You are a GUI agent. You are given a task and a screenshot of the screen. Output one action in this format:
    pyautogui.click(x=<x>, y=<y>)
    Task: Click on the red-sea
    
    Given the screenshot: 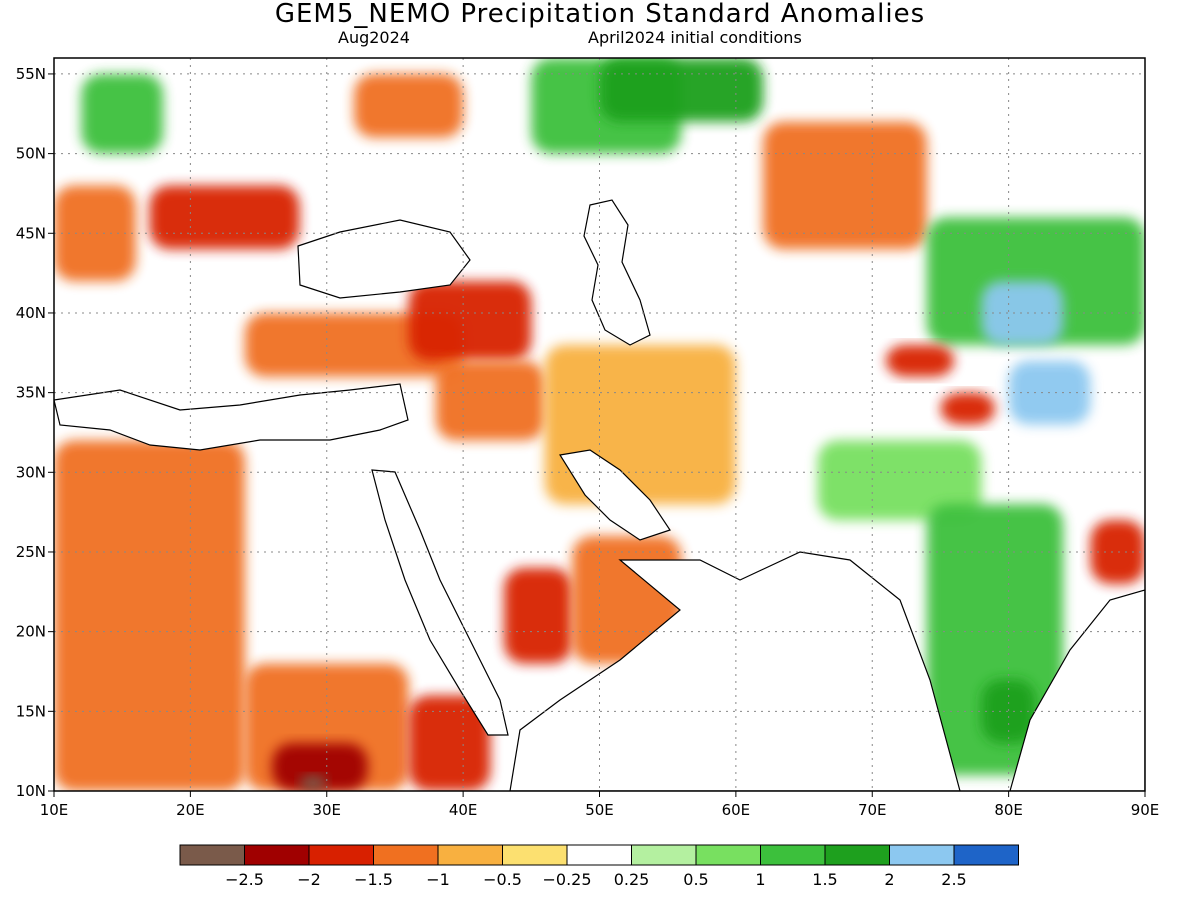 What is the action you would take?
    pyautogui.click(x=440, y=602)
    